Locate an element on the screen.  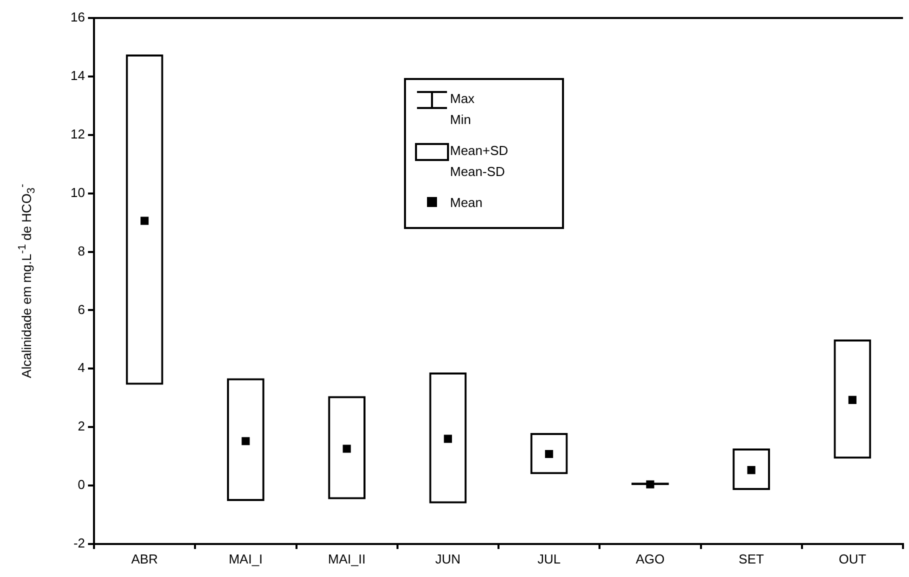
y-tick-label: 16 is located at coordinates (77, 17).